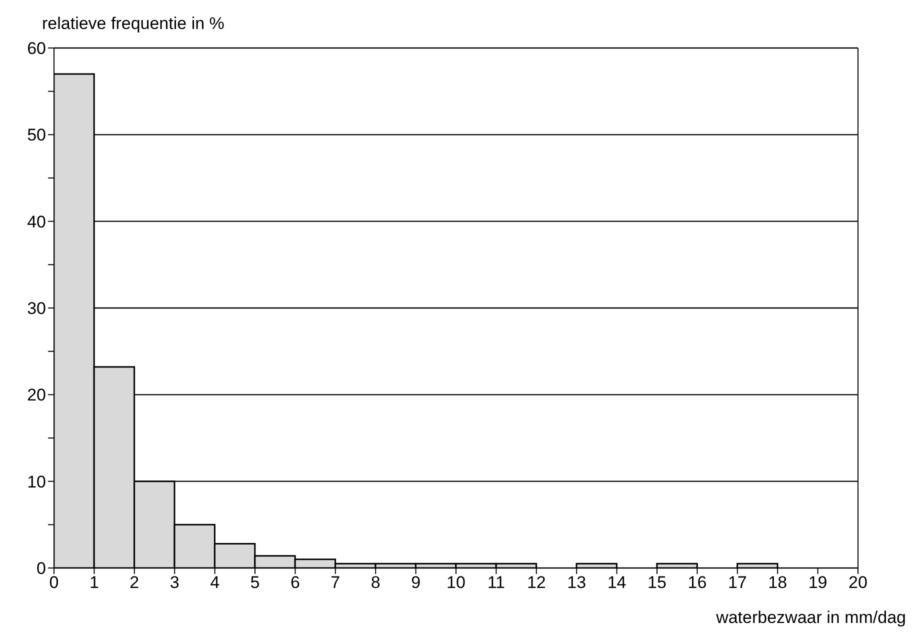 The height and width of the screenshot is (643, 917). What do you see at coordinates (616, 582) in the screenshot?
I see `x-tick-label: 14` at bounding box center [616, 582].